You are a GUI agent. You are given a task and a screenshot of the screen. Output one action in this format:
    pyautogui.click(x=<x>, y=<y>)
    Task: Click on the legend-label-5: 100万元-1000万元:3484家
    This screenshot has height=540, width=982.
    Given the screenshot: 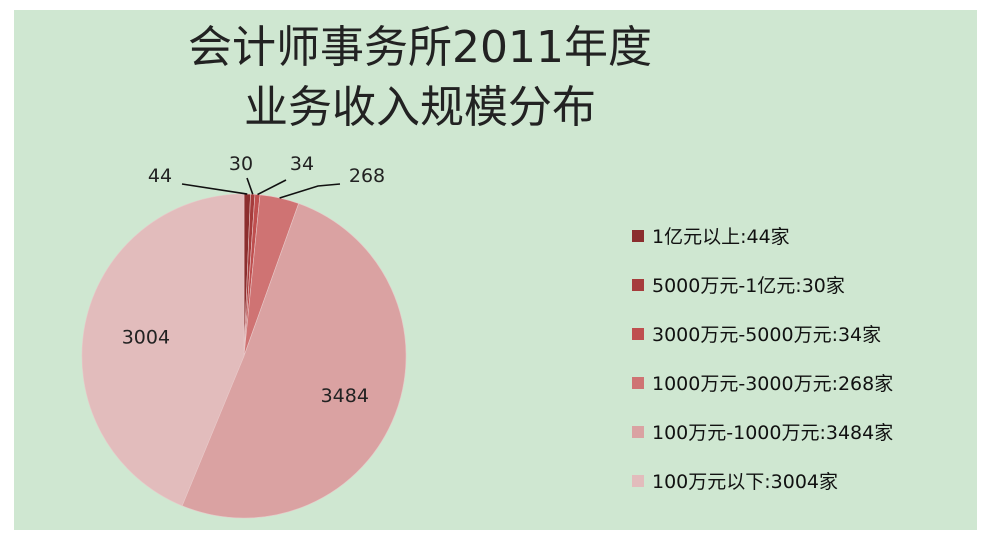 What is the action you would take?
    pyautogui.click(x=772, y=433)
    